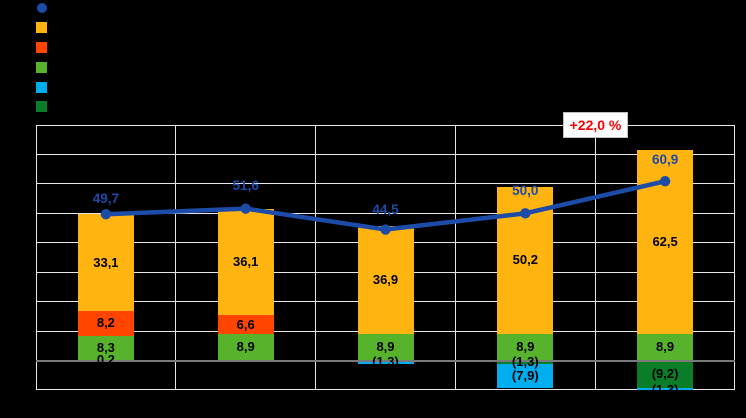  Describe the element at coordinates (385, 209) in the screenshot. I see `line-value-label: 44,5` at that location.